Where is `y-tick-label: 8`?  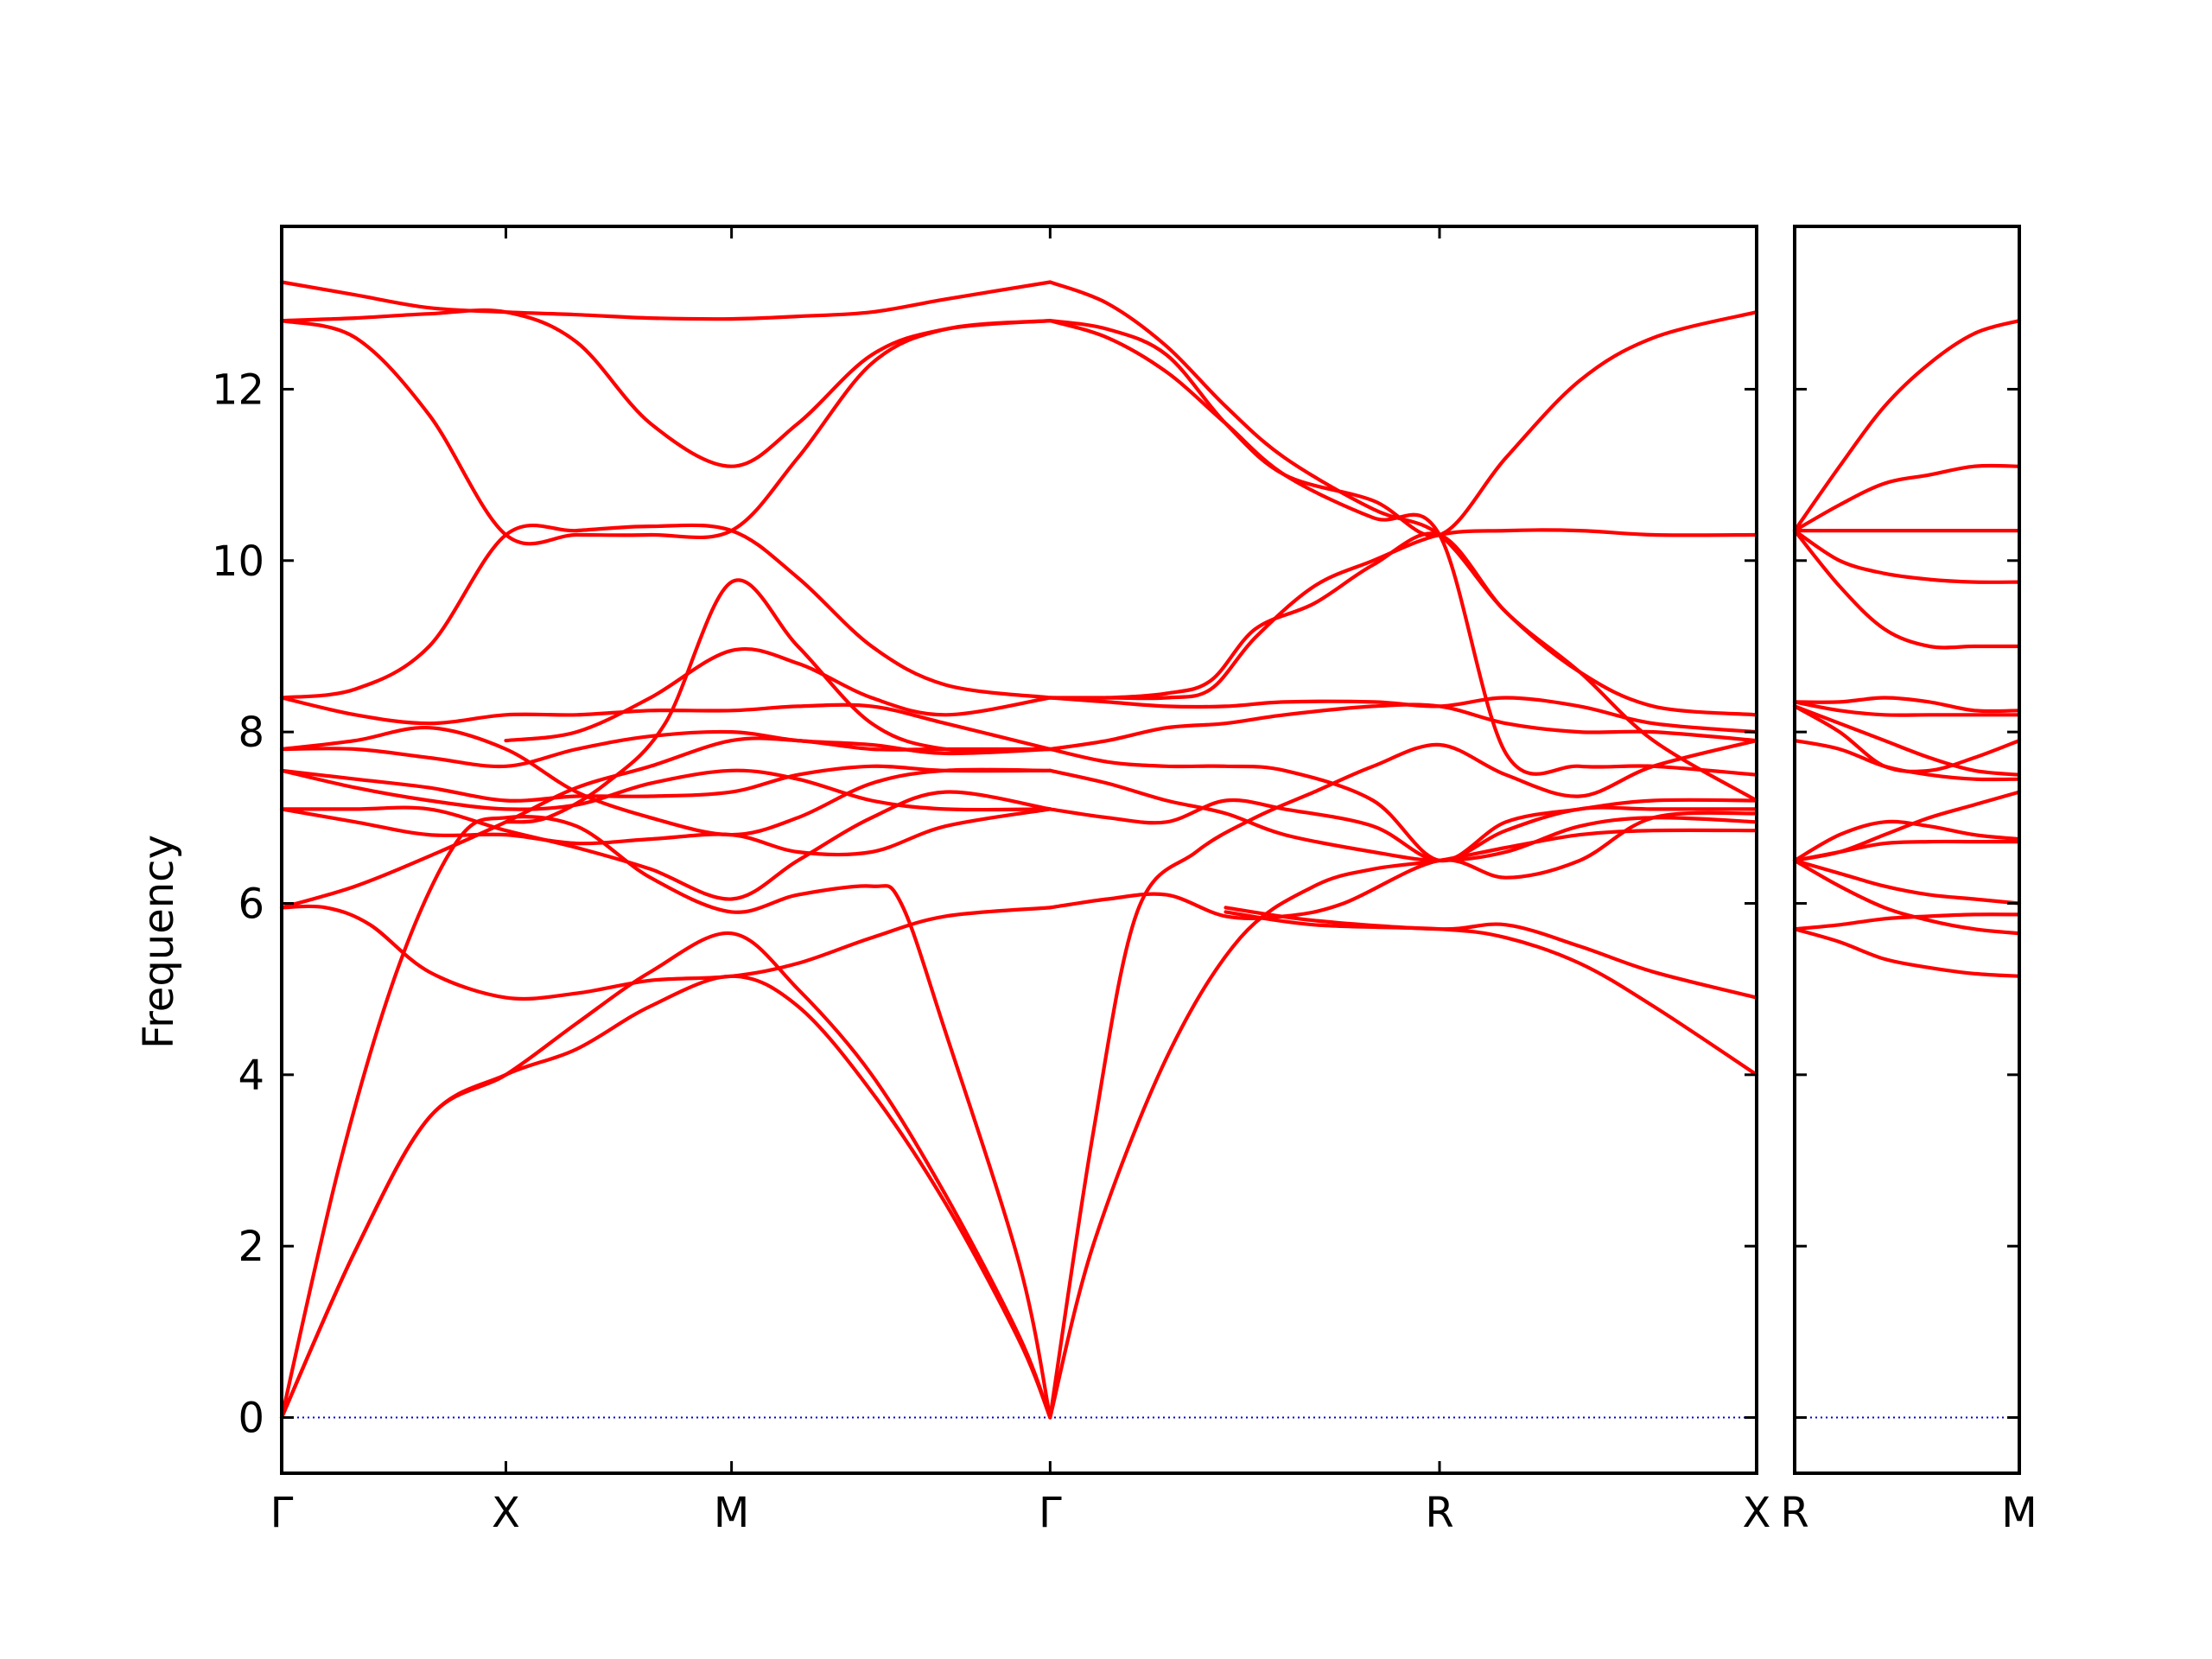 y-tick-label: 8 is located at coordinates (251, 733).